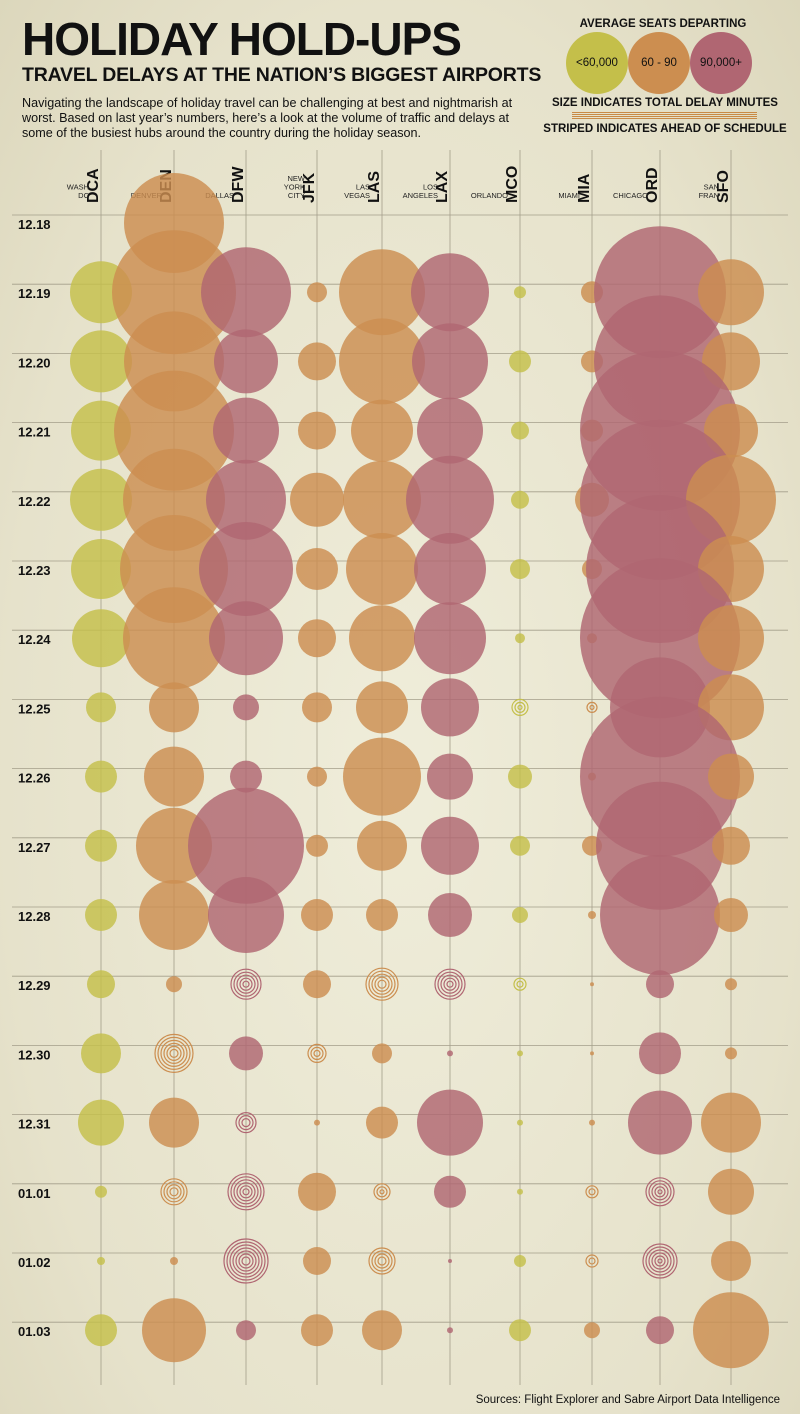 The width and height of the screenshot is (800, 1414). I want to click on airport-city-sfo: FRAN, so click(709, 195).